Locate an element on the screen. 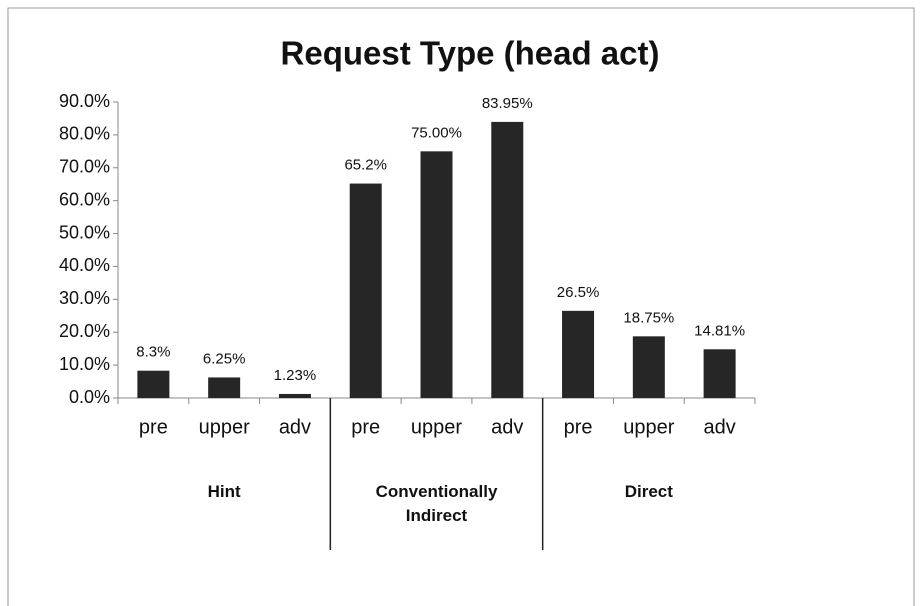 This screenshot has width=923, height=606. data-label: 65.2% is located at coordinates (365, 165).